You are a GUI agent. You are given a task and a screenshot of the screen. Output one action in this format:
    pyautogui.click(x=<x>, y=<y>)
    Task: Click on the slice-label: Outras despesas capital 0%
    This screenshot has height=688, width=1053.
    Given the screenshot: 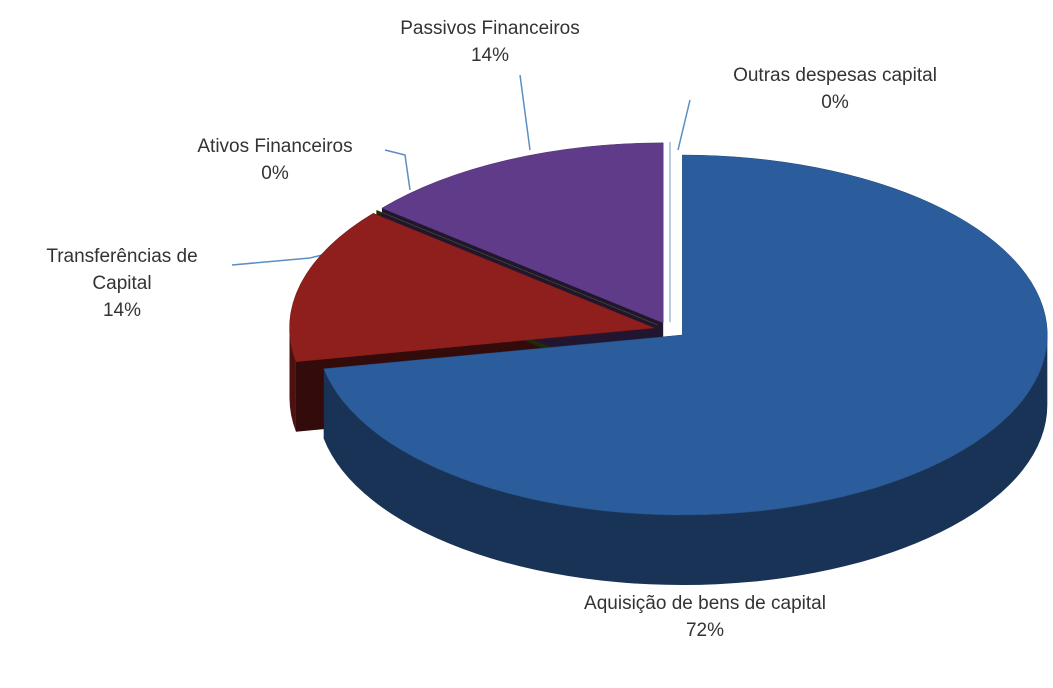 What is the action you would take?
    pyautogui.click(x=835, y=89)
    